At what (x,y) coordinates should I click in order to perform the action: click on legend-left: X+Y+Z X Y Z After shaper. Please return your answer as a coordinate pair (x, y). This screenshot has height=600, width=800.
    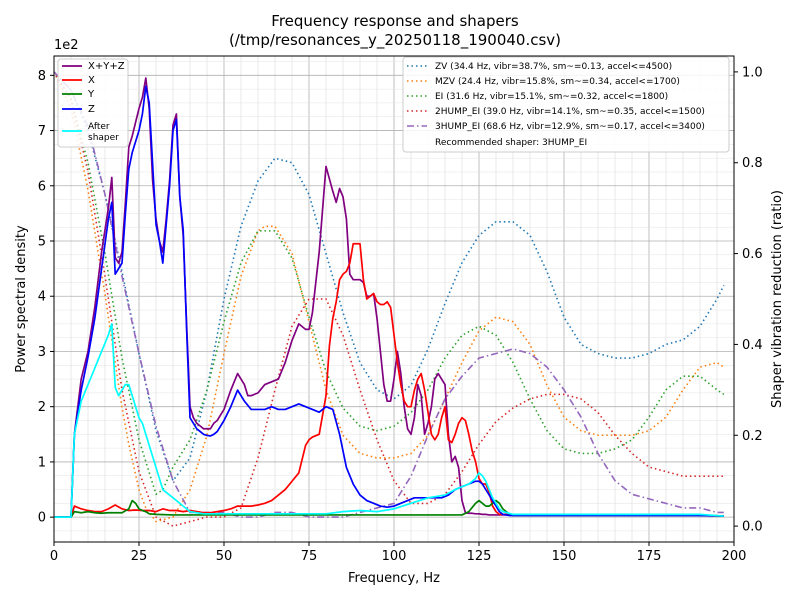
    Looking at the image, I should click on (93, 103).